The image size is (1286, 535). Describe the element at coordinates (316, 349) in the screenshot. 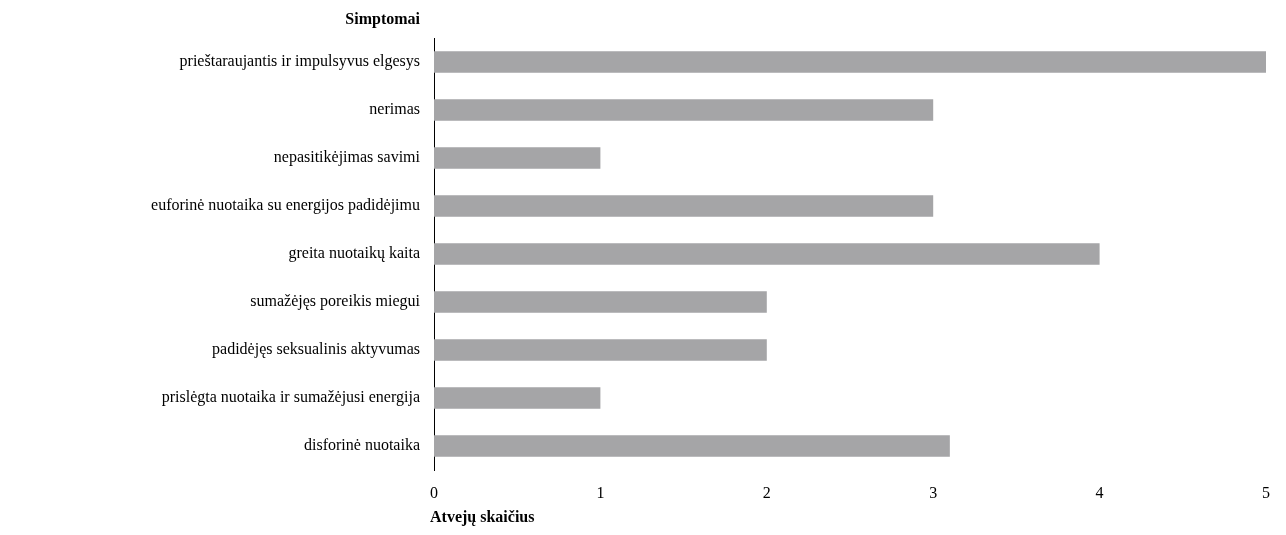

I see `y-tick-label: padidėjęs seksualinis aktyvumas` at that location.